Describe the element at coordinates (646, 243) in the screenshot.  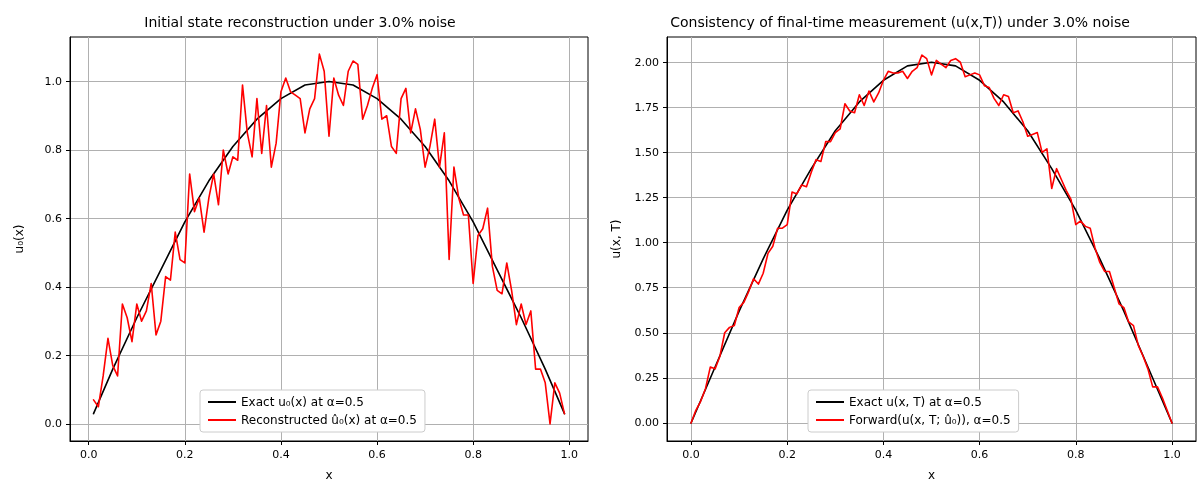
I see `y-tick-label: 1.00` at that location.